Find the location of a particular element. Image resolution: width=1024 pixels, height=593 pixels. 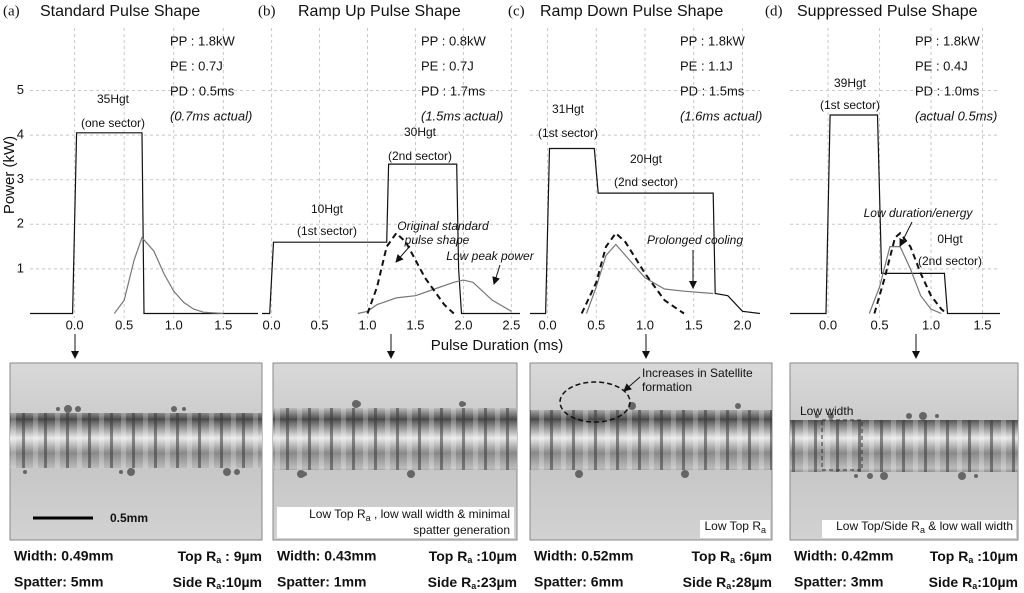

annotation: 0Hgt is located at coordinates (950, 239).